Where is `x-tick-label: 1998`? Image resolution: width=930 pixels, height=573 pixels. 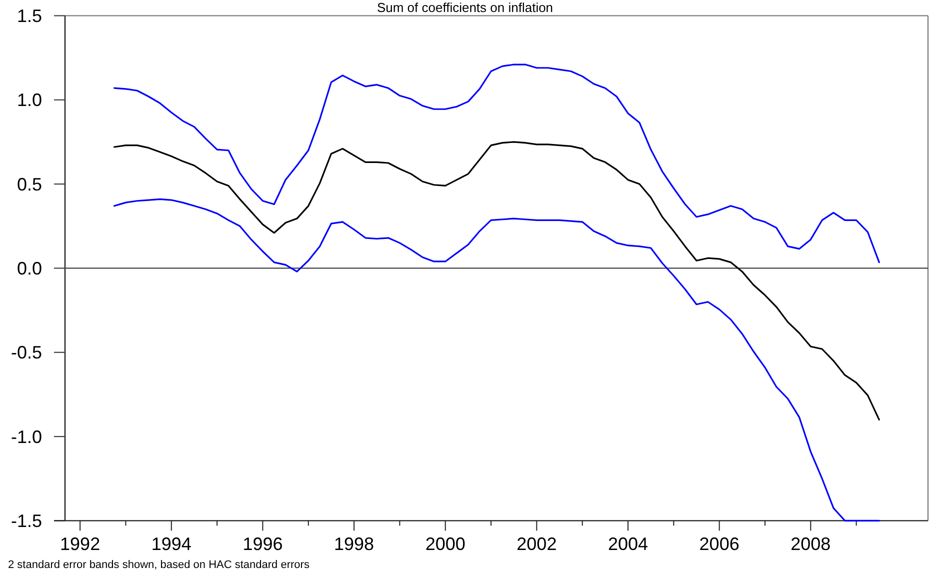 x-tick-label: 1998 is located at coordinates (354, 544).